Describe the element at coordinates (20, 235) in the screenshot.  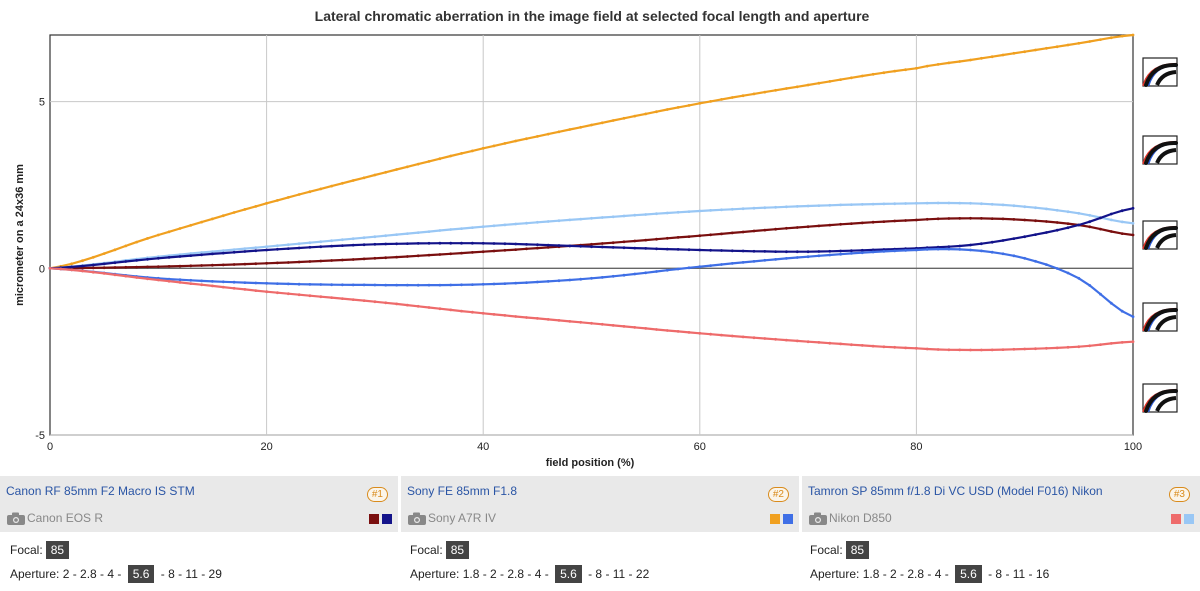
I see `y-axis-label: micrometer on a 24x36 mm` at that location.